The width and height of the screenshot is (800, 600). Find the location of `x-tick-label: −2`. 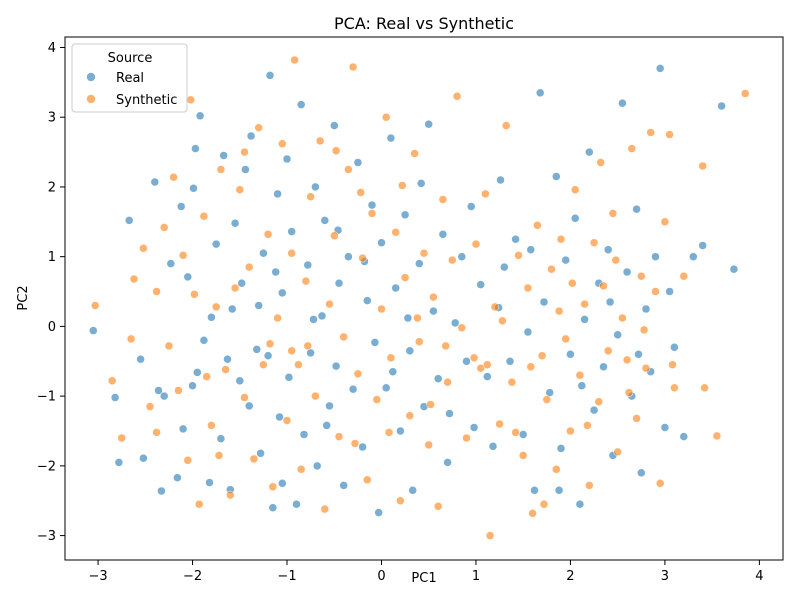

x-tick-label: −2 is located at coordinates (192, 576).